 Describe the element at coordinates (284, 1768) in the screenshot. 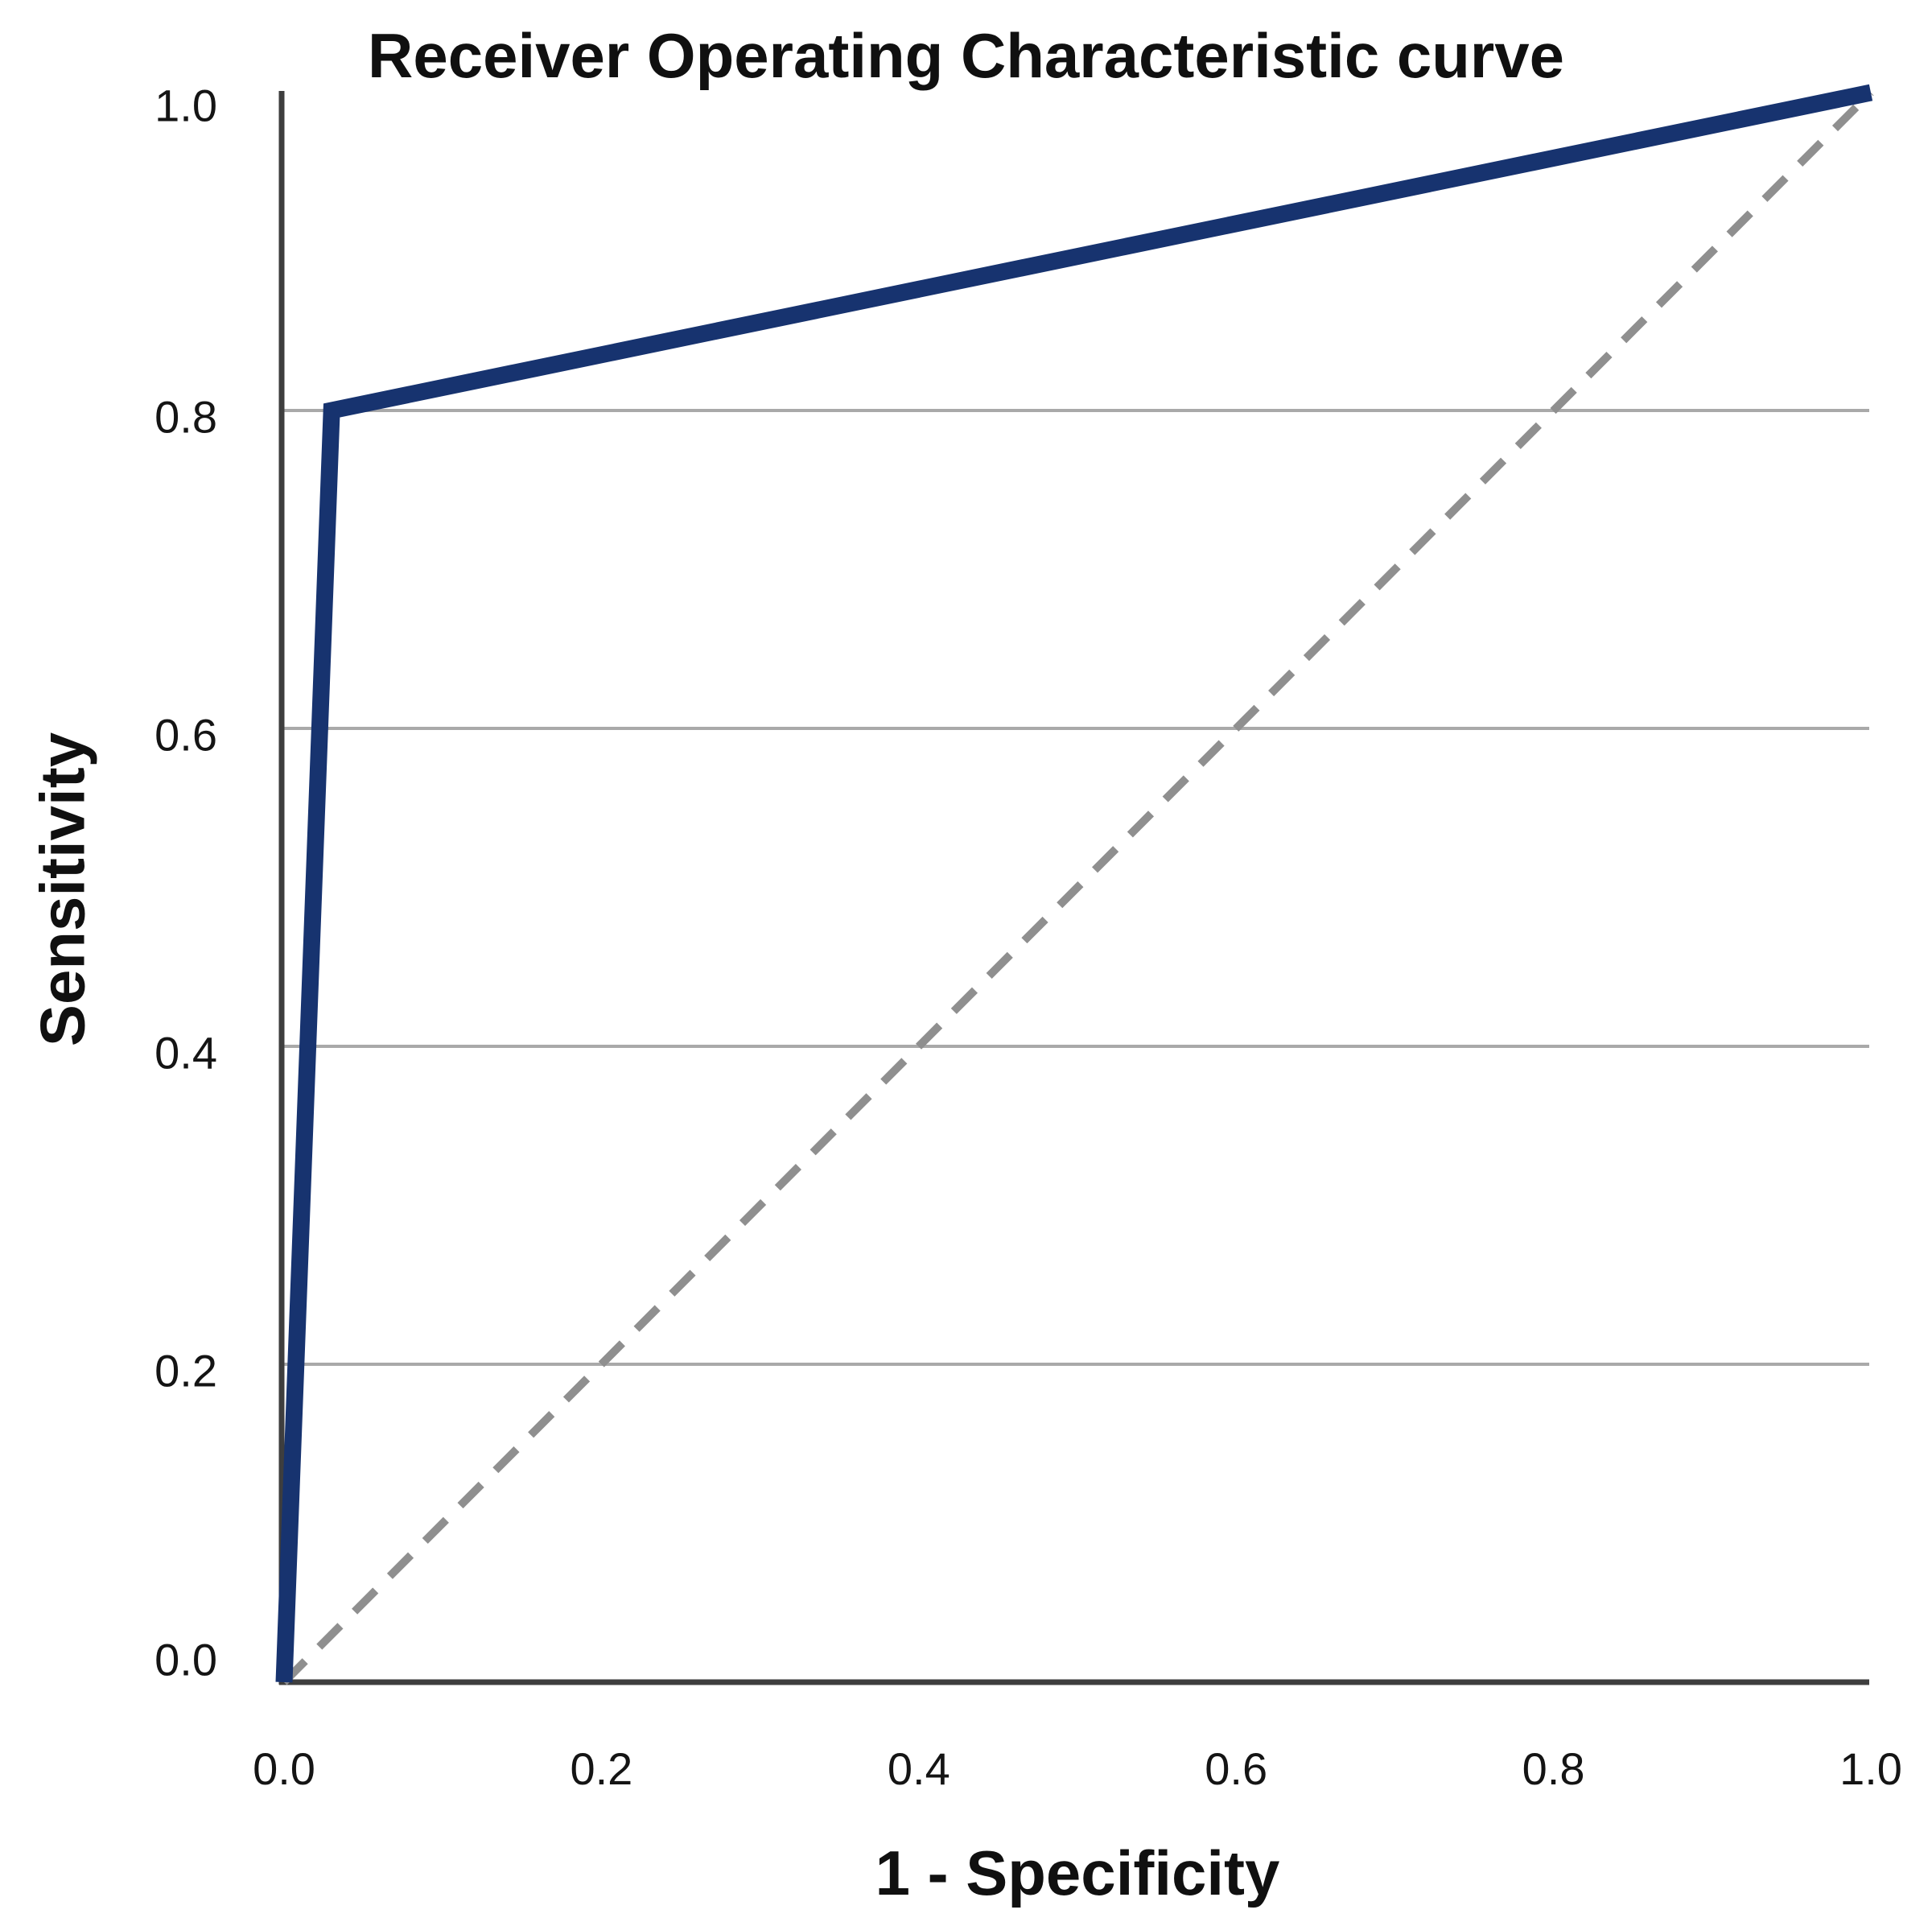

I see `x-tick-label: 0.0` at that location.